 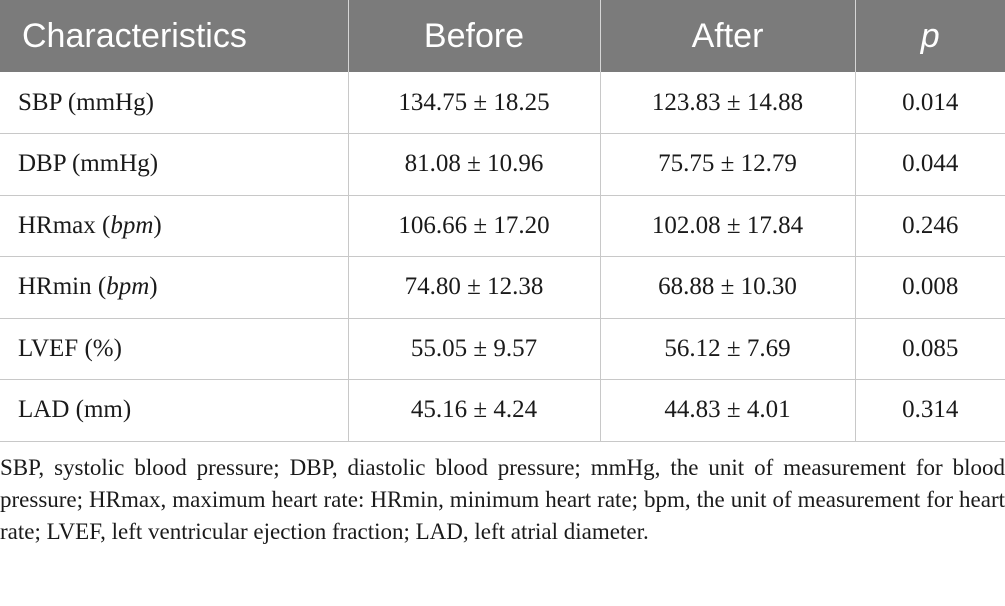 I want to click on cell-p-value: 0.085, so click(x=930, y=349).